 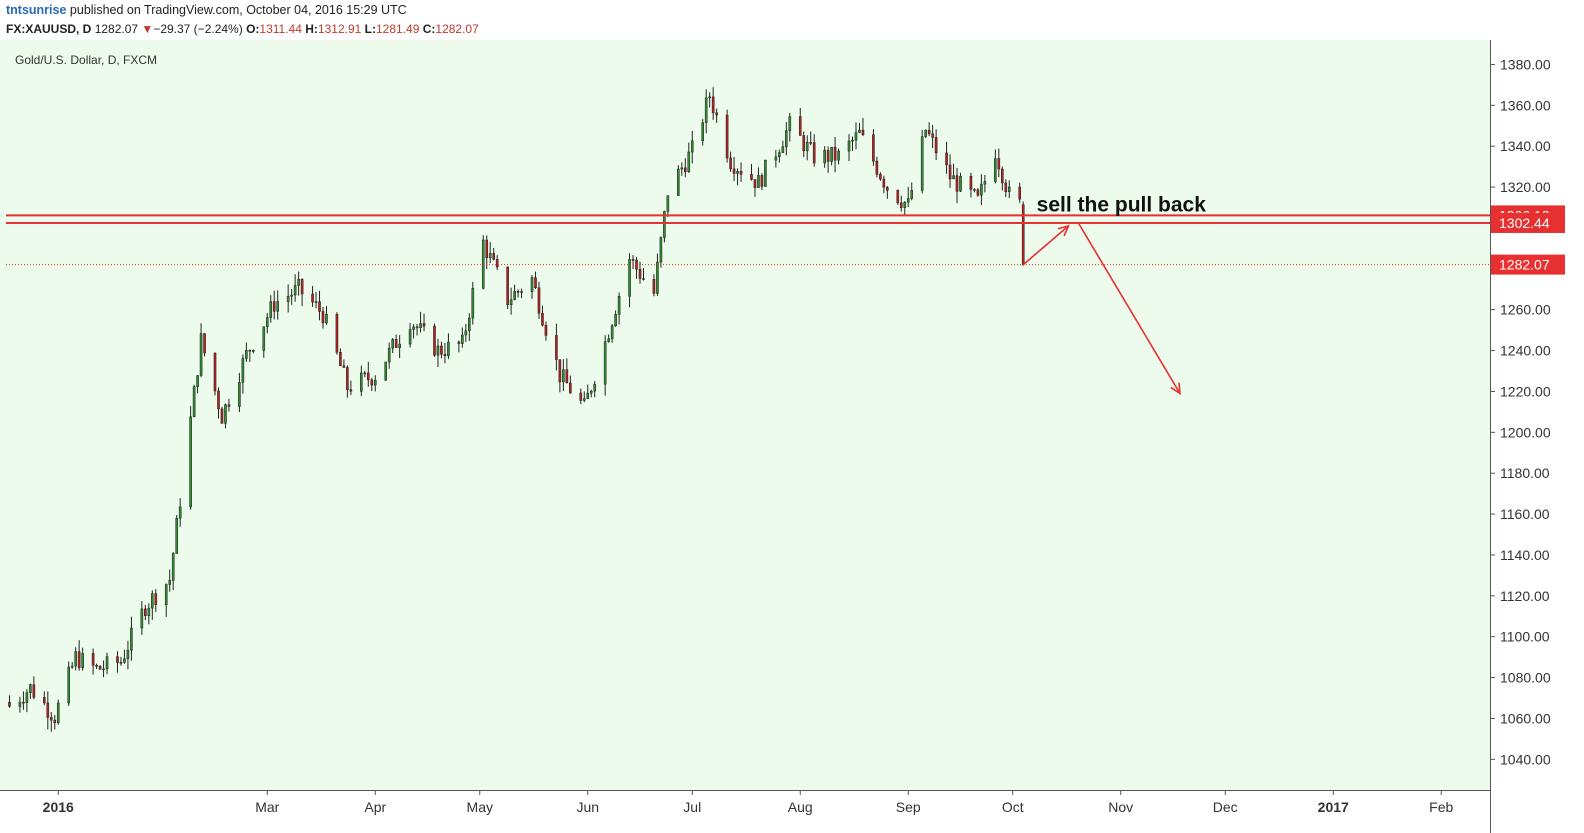 I want to click on price-axis, so click(x=1537, y=436).